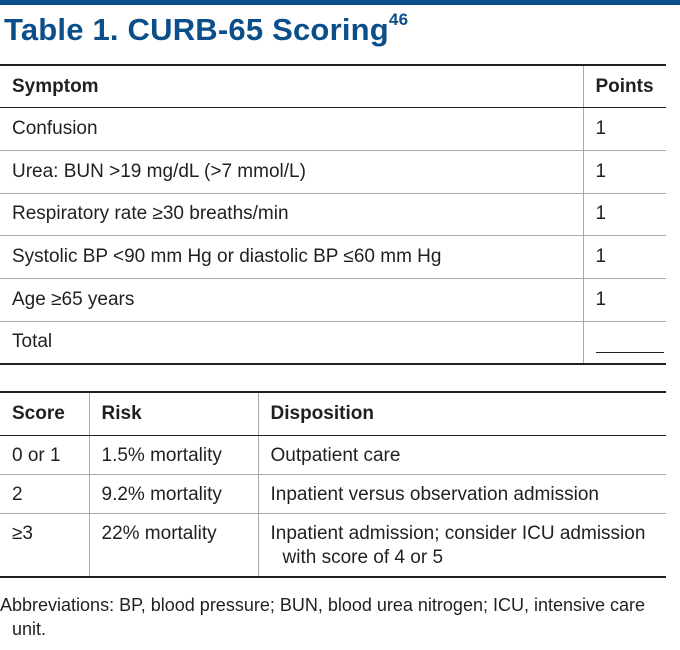  Describe the element at coordinates (44, 494) in the screenshot. I see `score-cell: 2` at that location.